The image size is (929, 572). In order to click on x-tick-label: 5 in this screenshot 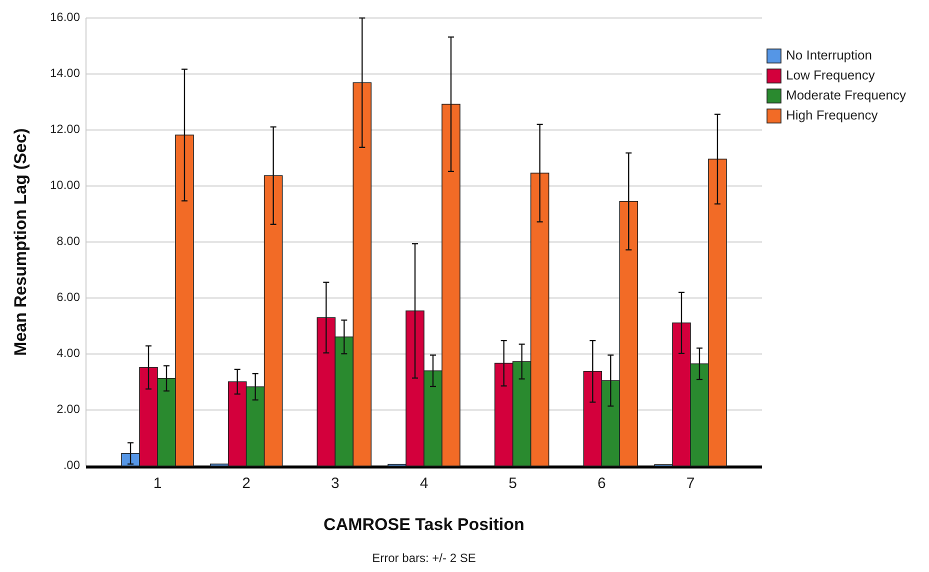, I will do `click(512, 483)`.